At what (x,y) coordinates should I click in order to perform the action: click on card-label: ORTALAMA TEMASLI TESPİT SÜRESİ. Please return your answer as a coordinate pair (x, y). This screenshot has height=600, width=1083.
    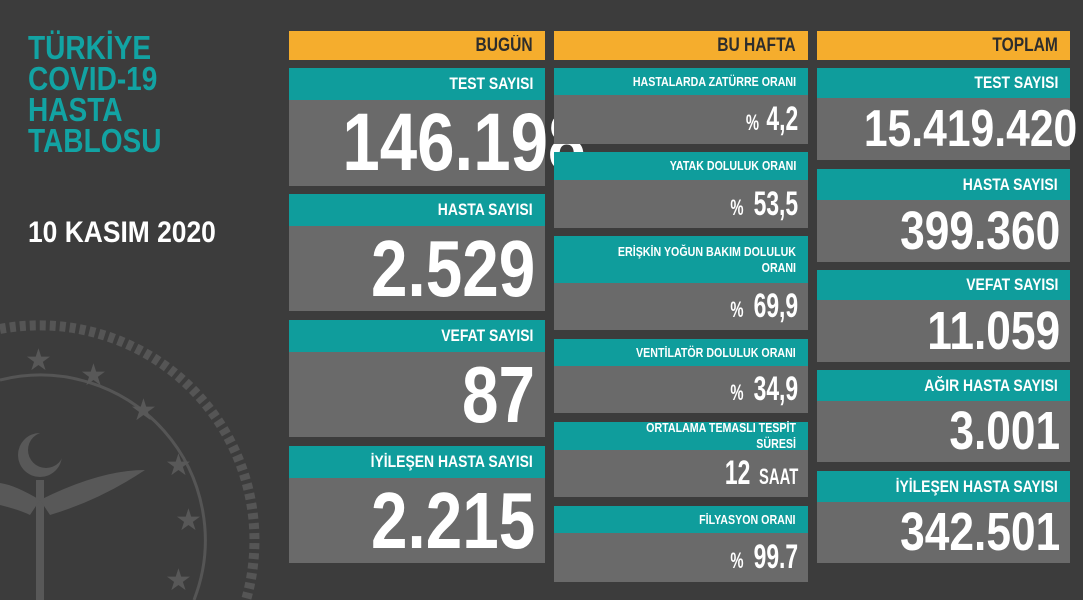
    Looking at the image, I should click on (721, 435).